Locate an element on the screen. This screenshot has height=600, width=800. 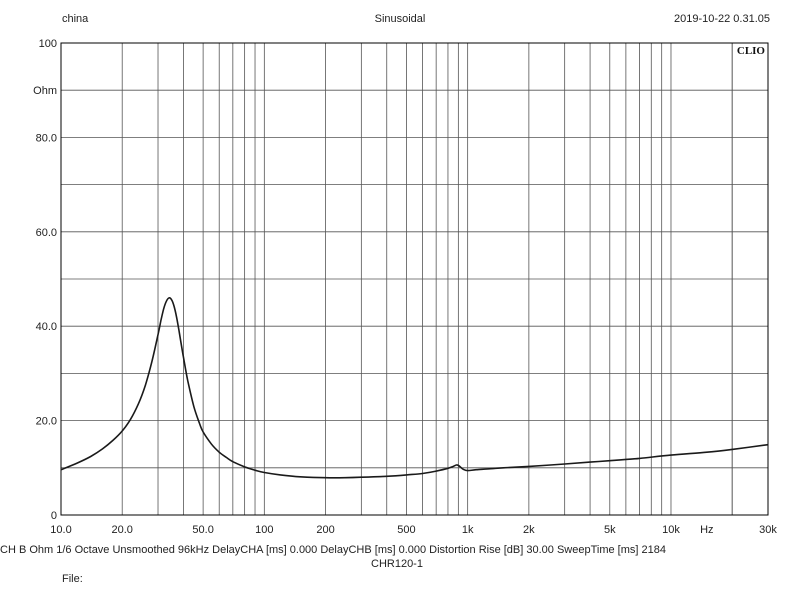
header-timestamp: 2019-10-22 0.31.05 is located at coordinates (721, 19).